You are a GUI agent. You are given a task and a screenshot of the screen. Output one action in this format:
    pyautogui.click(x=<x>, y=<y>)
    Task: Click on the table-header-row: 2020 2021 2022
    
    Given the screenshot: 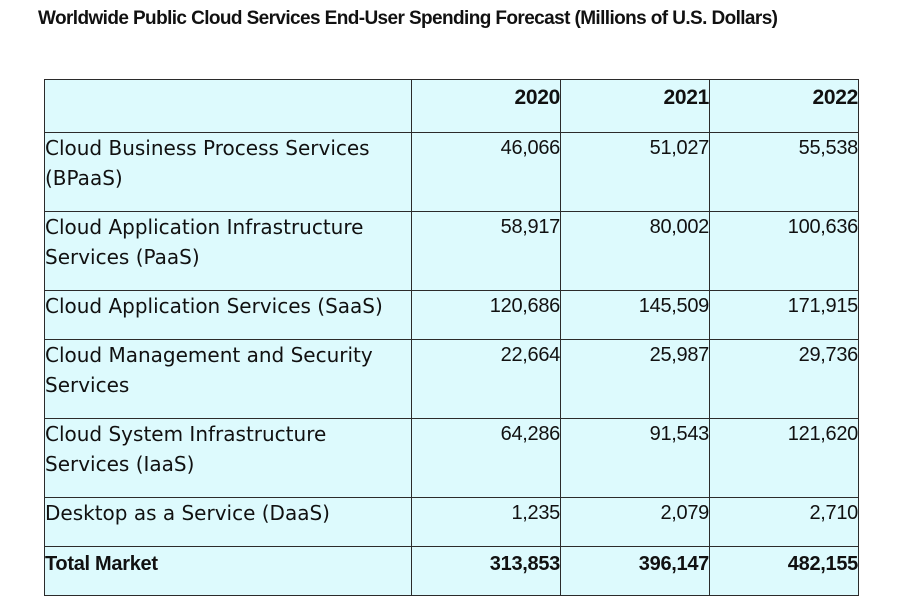 What is the action you would take?
    pyautogui.click(x=451, y=106)
    